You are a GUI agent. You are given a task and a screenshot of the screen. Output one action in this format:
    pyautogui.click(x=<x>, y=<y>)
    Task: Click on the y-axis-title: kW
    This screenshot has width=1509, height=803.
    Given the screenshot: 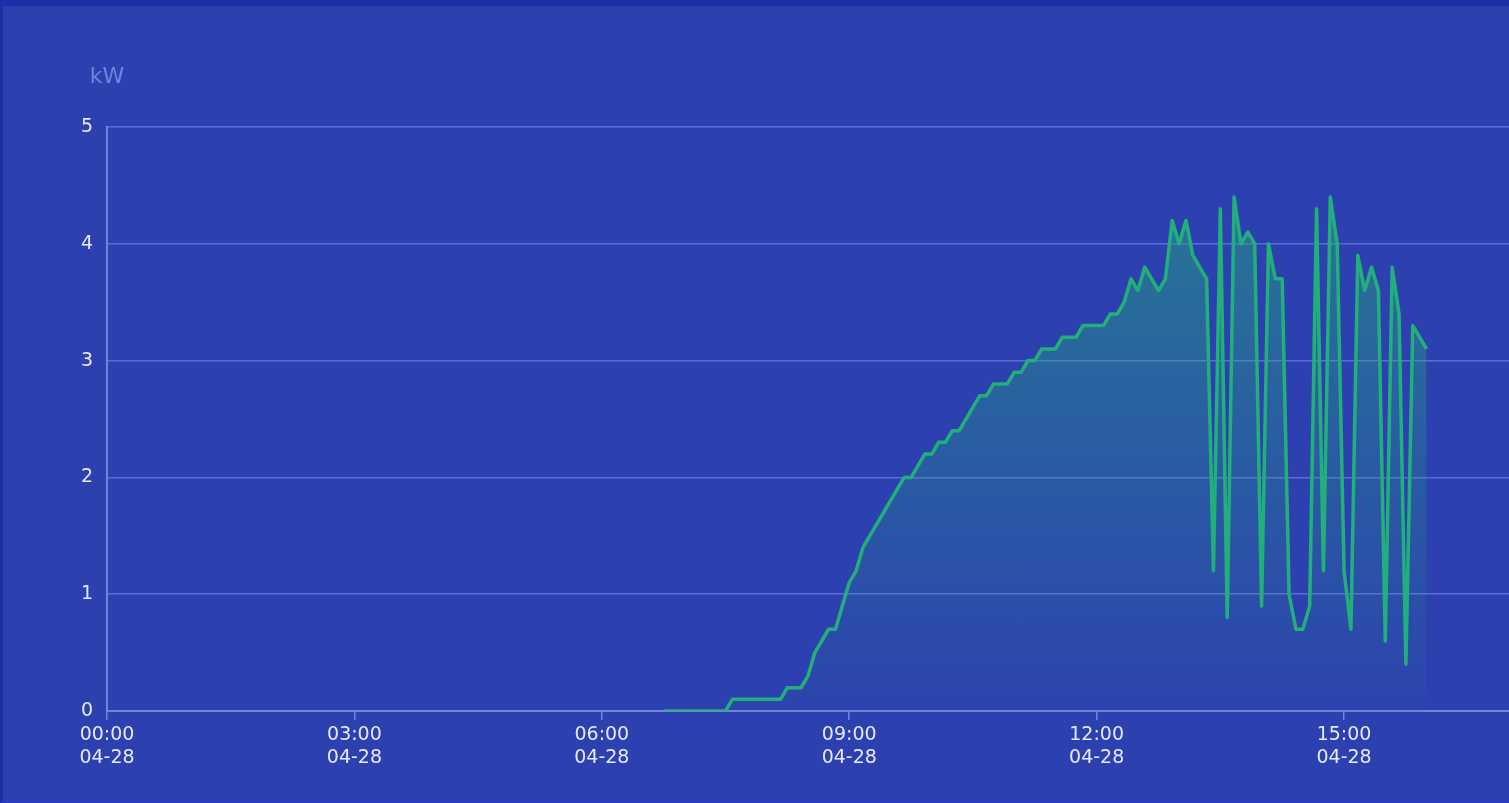 What is the action you would take?
    pyautogui.click(x=107, y=75)
    